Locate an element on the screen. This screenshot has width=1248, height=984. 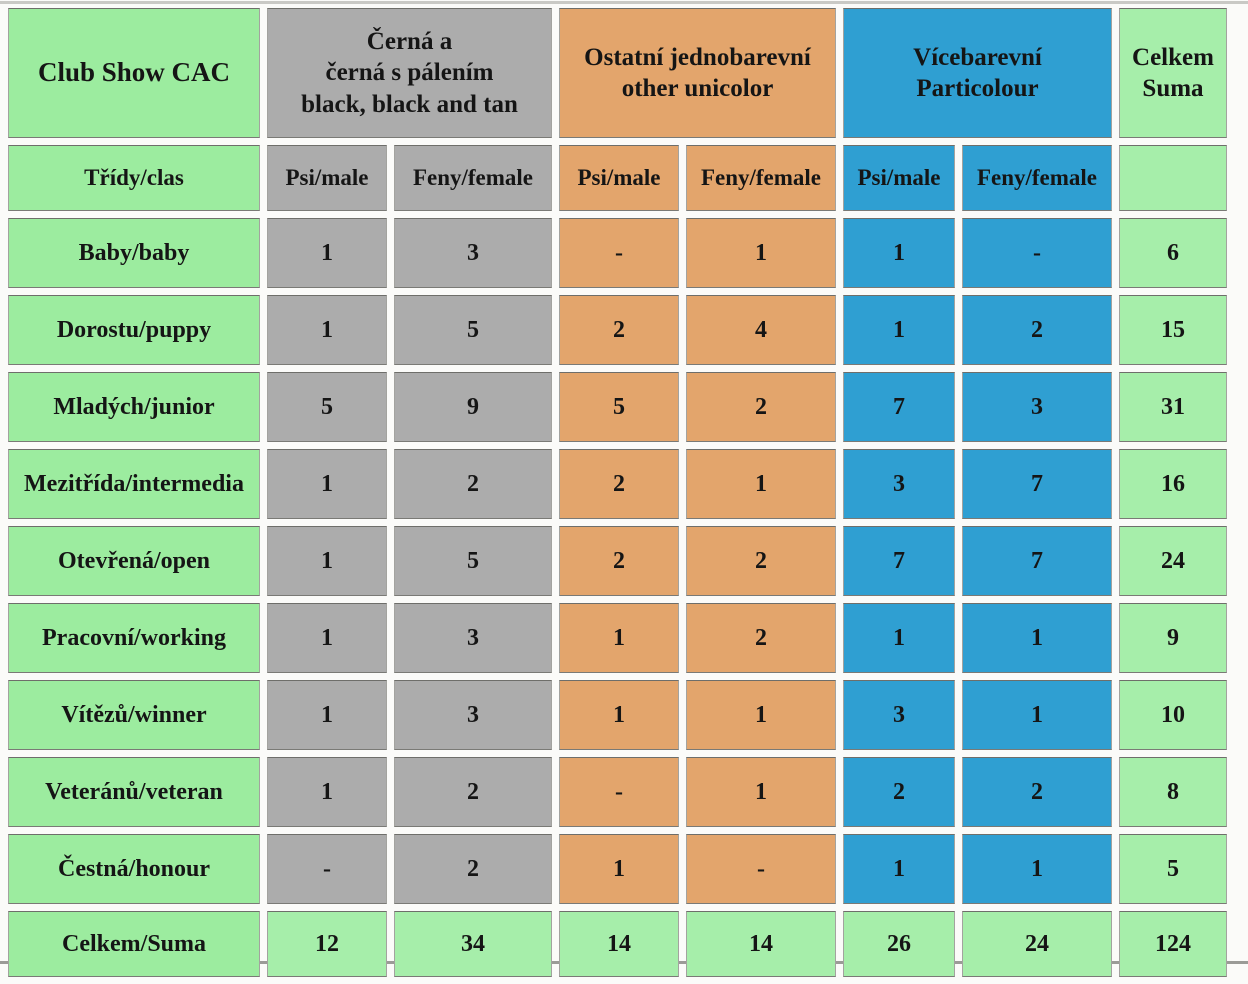
sub-header-particolour-male: Psi/male is located at coordinates (899, 178).